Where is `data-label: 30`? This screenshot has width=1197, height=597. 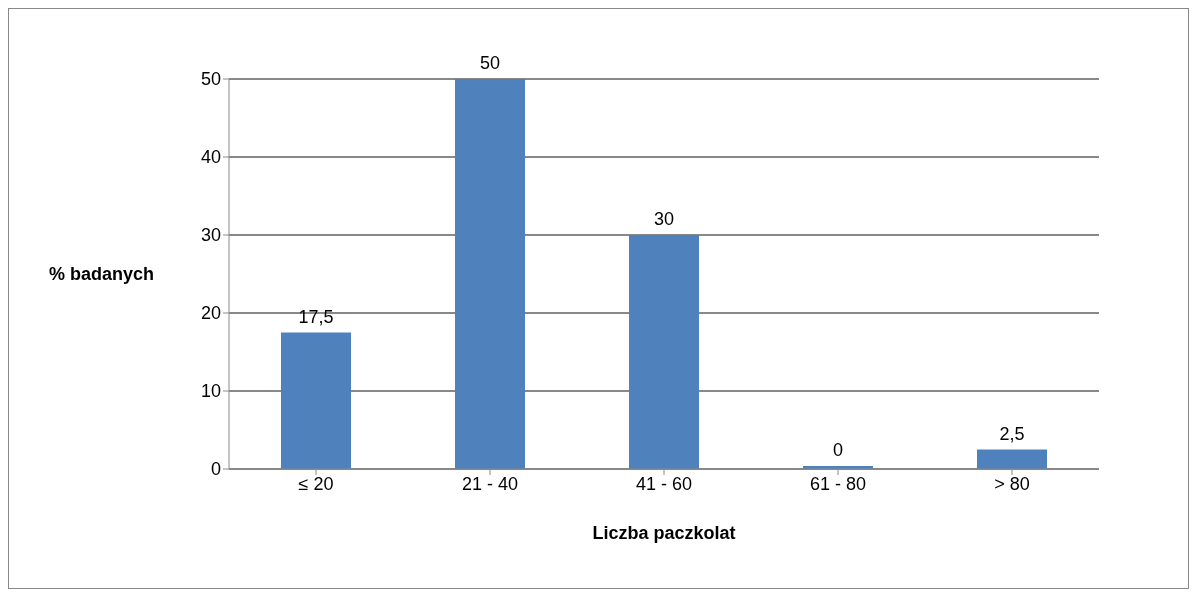
data-label: 30 is located at coordinates (664, 219).